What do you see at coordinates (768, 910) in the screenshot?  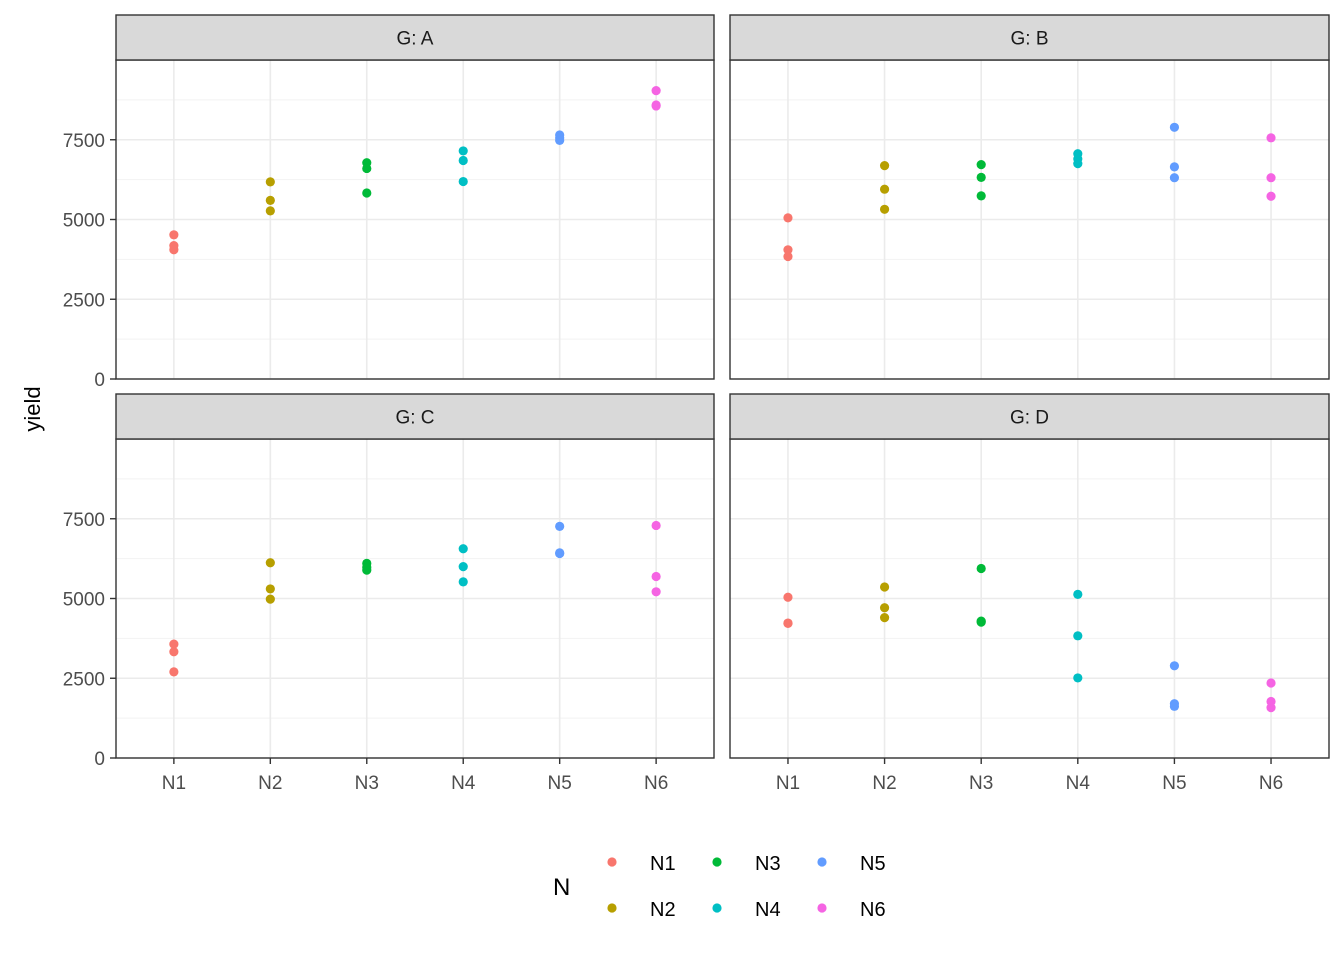 I see `legend-label: N4` at bounding box center [768, 910].